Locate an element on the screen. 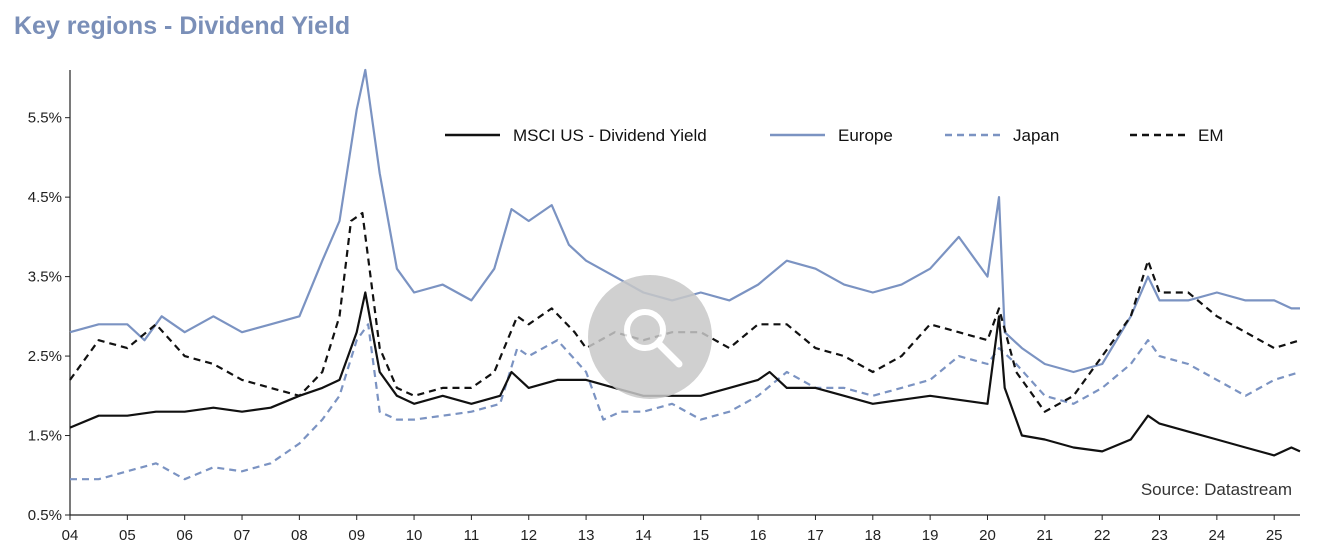  magnifier-icon is located at coordinates (645, 330).